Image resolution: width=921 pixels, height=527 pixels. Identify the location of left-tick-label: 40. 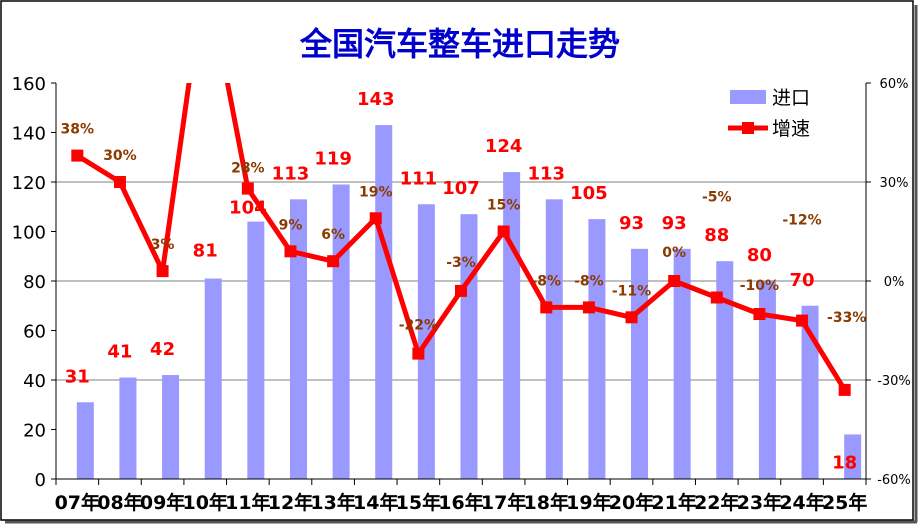
(34, 381).